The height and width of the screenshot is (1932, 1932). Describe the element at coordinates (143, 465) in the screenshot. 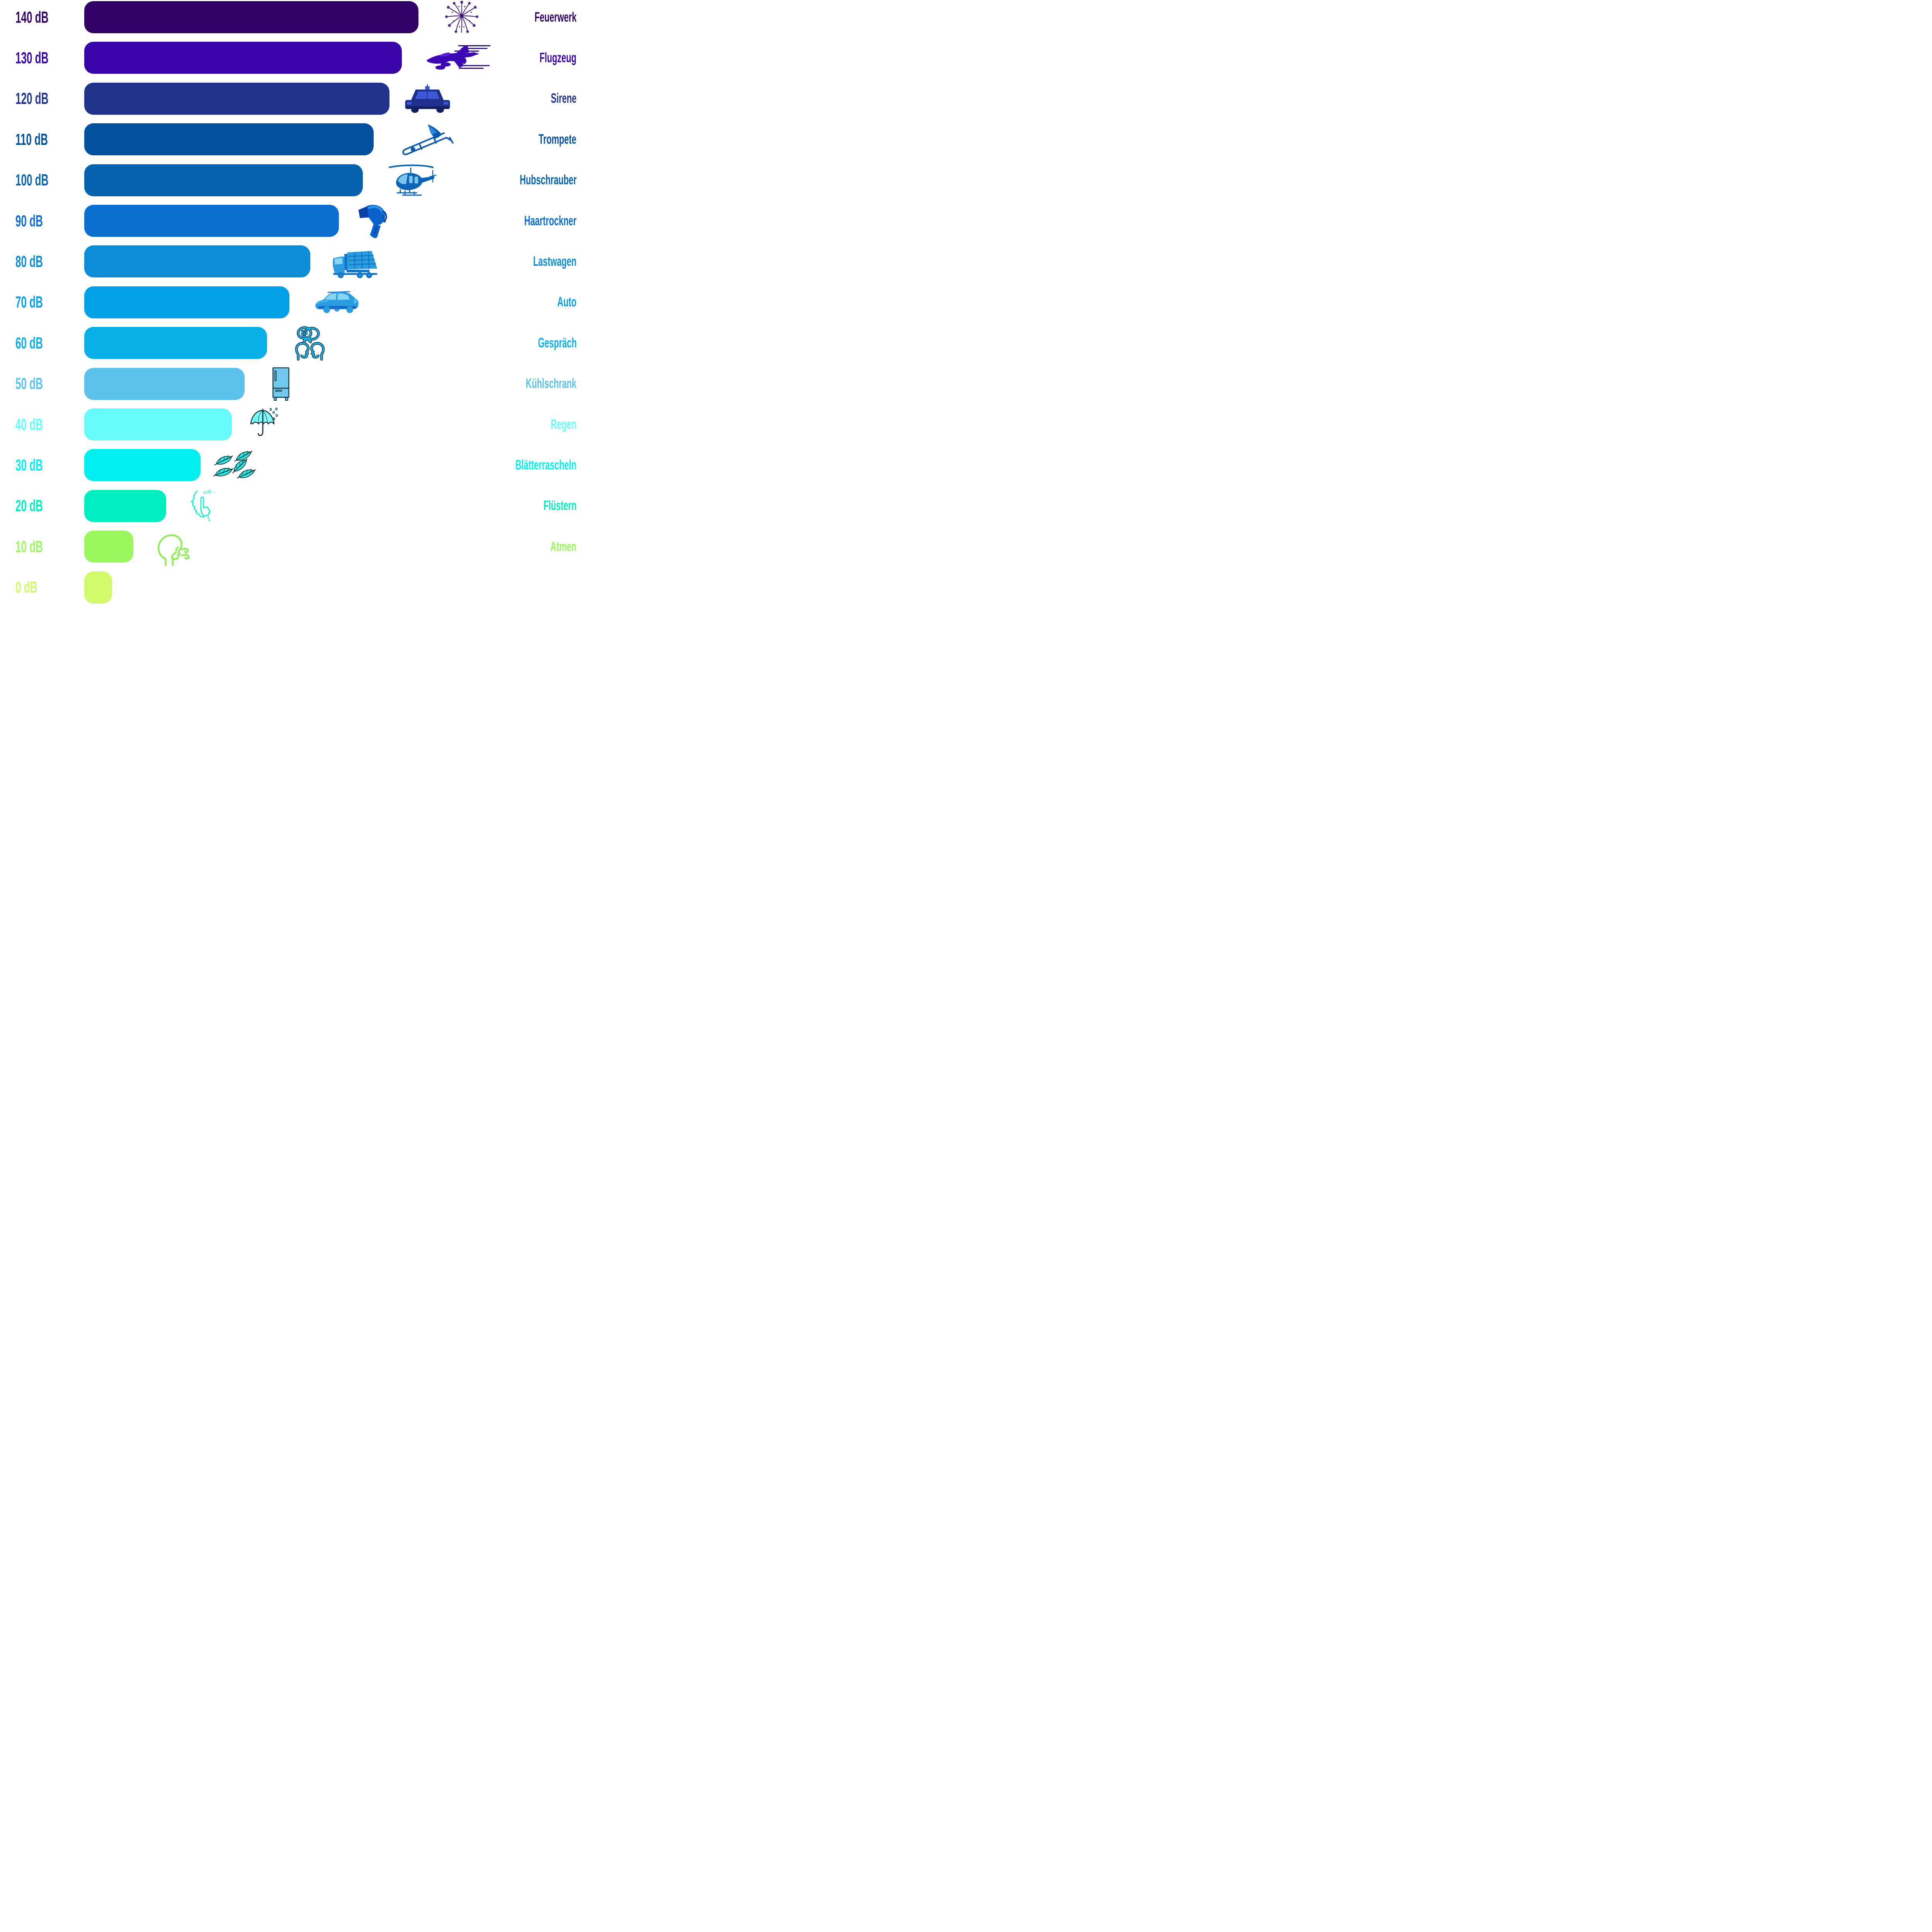

I see `bar-30db` at that location.